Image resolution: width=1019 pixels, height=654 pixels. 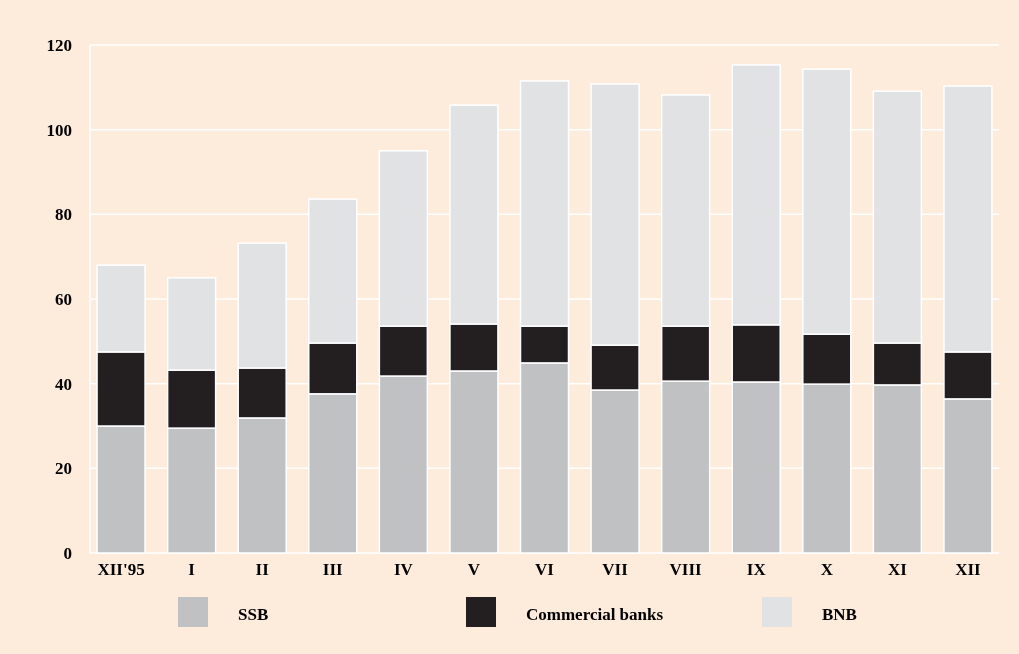 What do you see at coordinates (59, 130) in the screenshot?
I see `y-tick-label: 100` at bounding box center [59, 130].